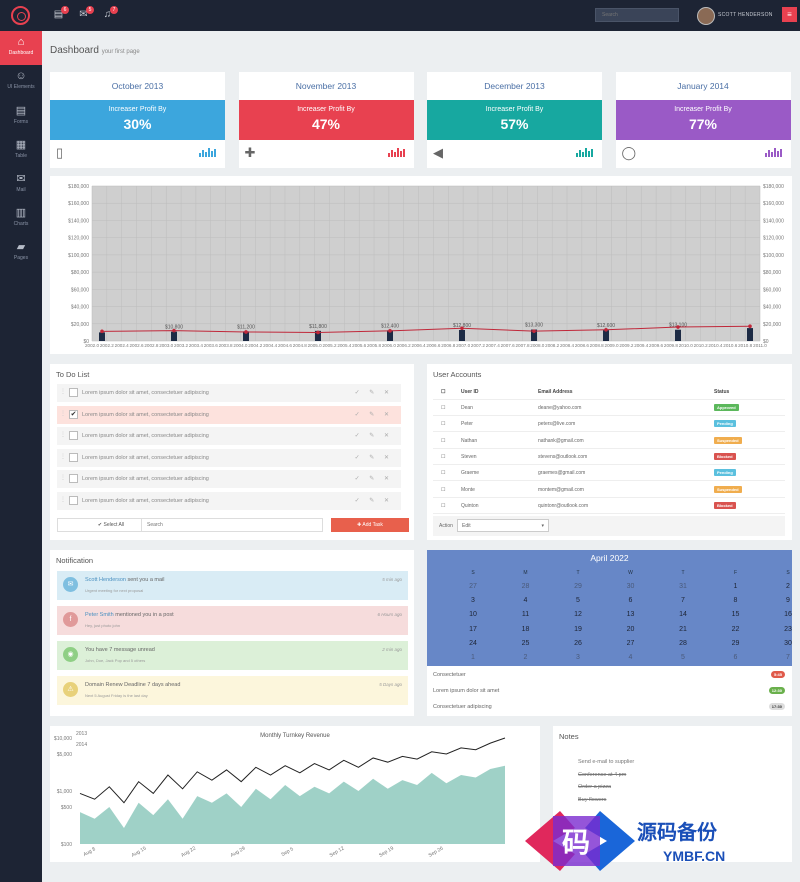 The image size is (800, 882). I want to click on note-item: Order a pizza, so click(595, 787).